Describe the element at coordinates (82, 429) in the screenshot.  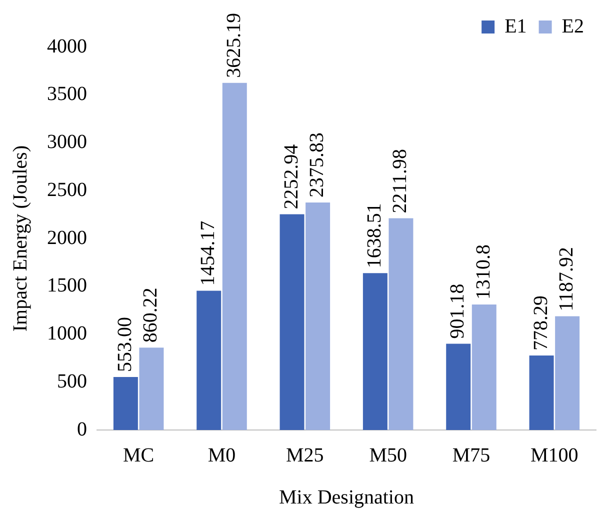
I see `y-tick-label: 0` at that location.